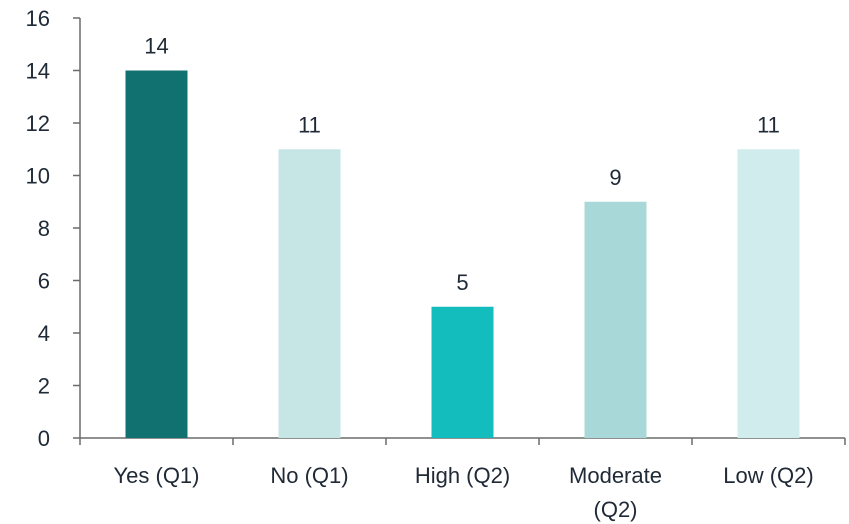 The width and height of the screenshot is (849, 524). What do you see at coordinates (309, 475) in the screenshot?
I see `category-label: No (Q1)` at bounding box center [309, 475].